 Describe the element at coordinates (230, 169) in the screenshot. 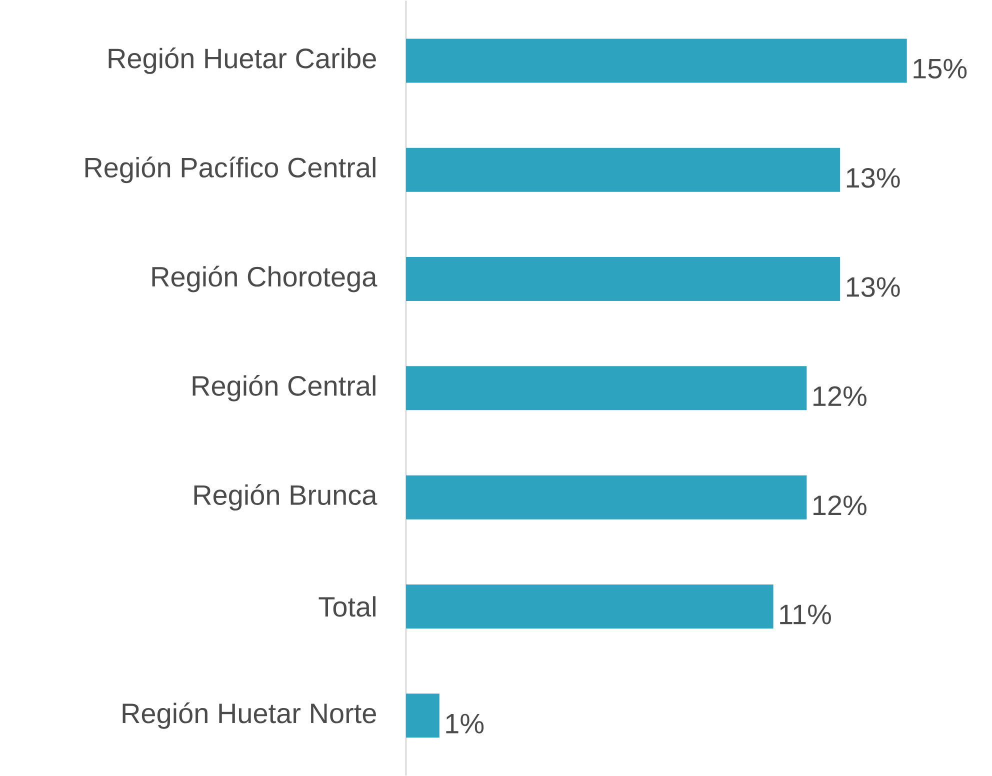

I see `y-tick-label: Región Pacífico Central` at that location.